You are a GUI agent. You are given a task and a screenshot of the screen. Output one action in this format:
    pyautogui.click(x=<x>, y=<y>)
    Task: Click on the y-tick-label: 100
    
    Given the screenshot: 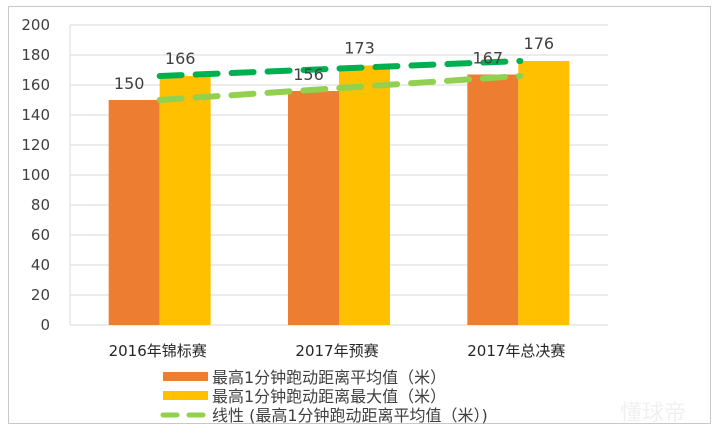 What is the action you would take?
    pyautogui.click(x=35, y=175)
    